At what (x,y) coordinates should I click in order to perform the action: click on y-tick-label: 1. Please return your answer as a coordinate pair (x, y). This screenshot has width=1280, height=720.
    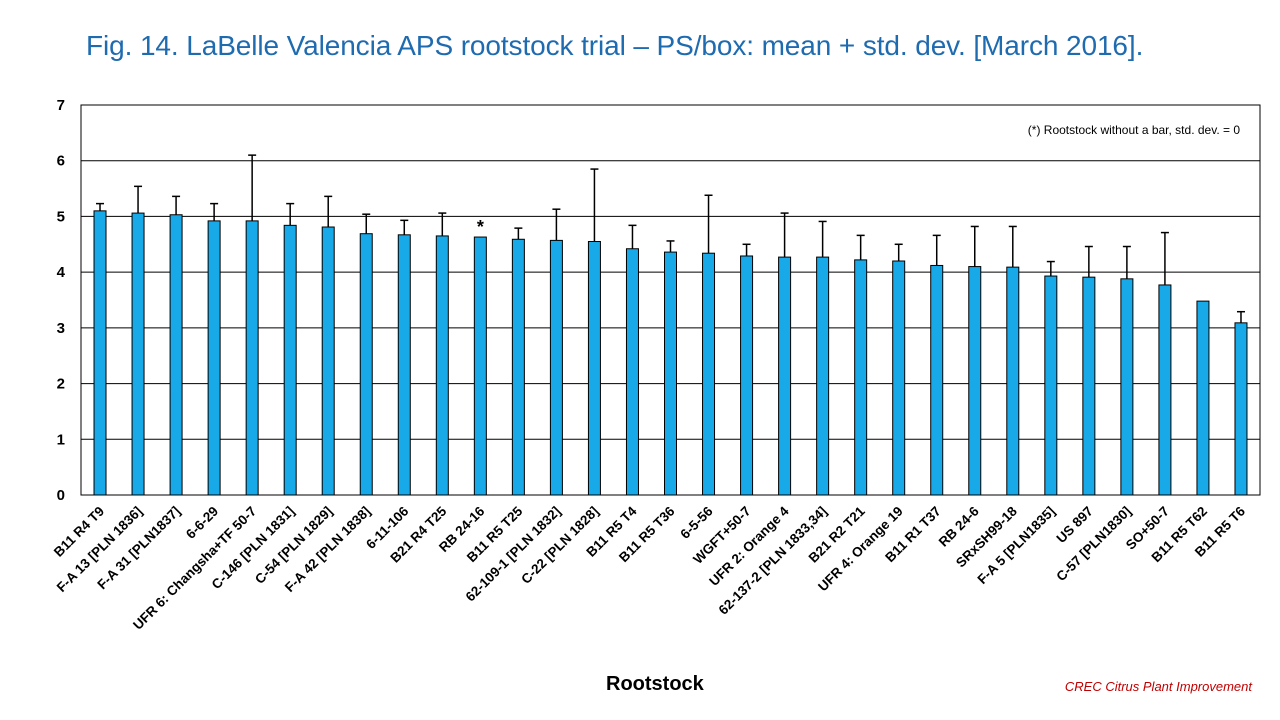
    Looking at the image, I should click on (61, 439).